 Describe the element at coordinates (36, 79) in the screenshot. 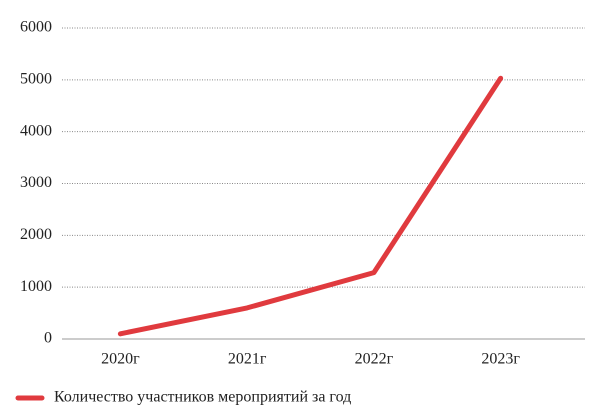

I see `y-tick-label: 5000` at that location.